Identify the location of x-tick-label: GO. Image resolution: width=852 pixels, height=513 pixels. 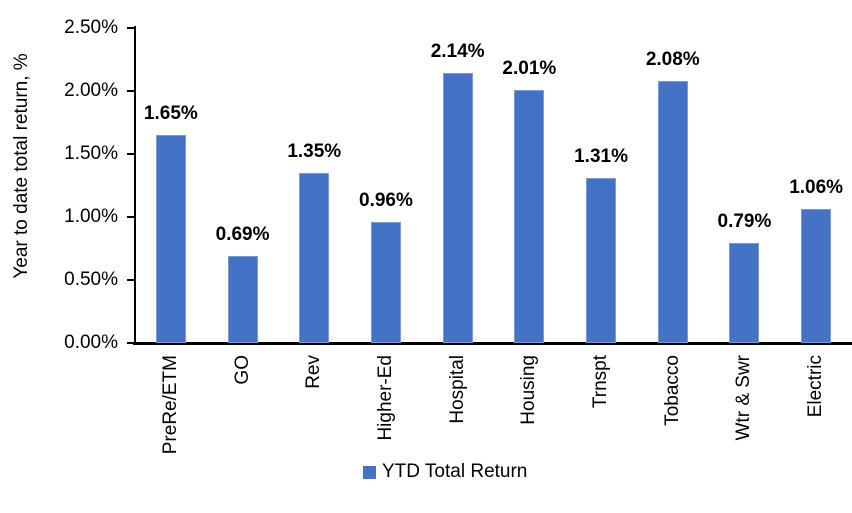
(242, 370).